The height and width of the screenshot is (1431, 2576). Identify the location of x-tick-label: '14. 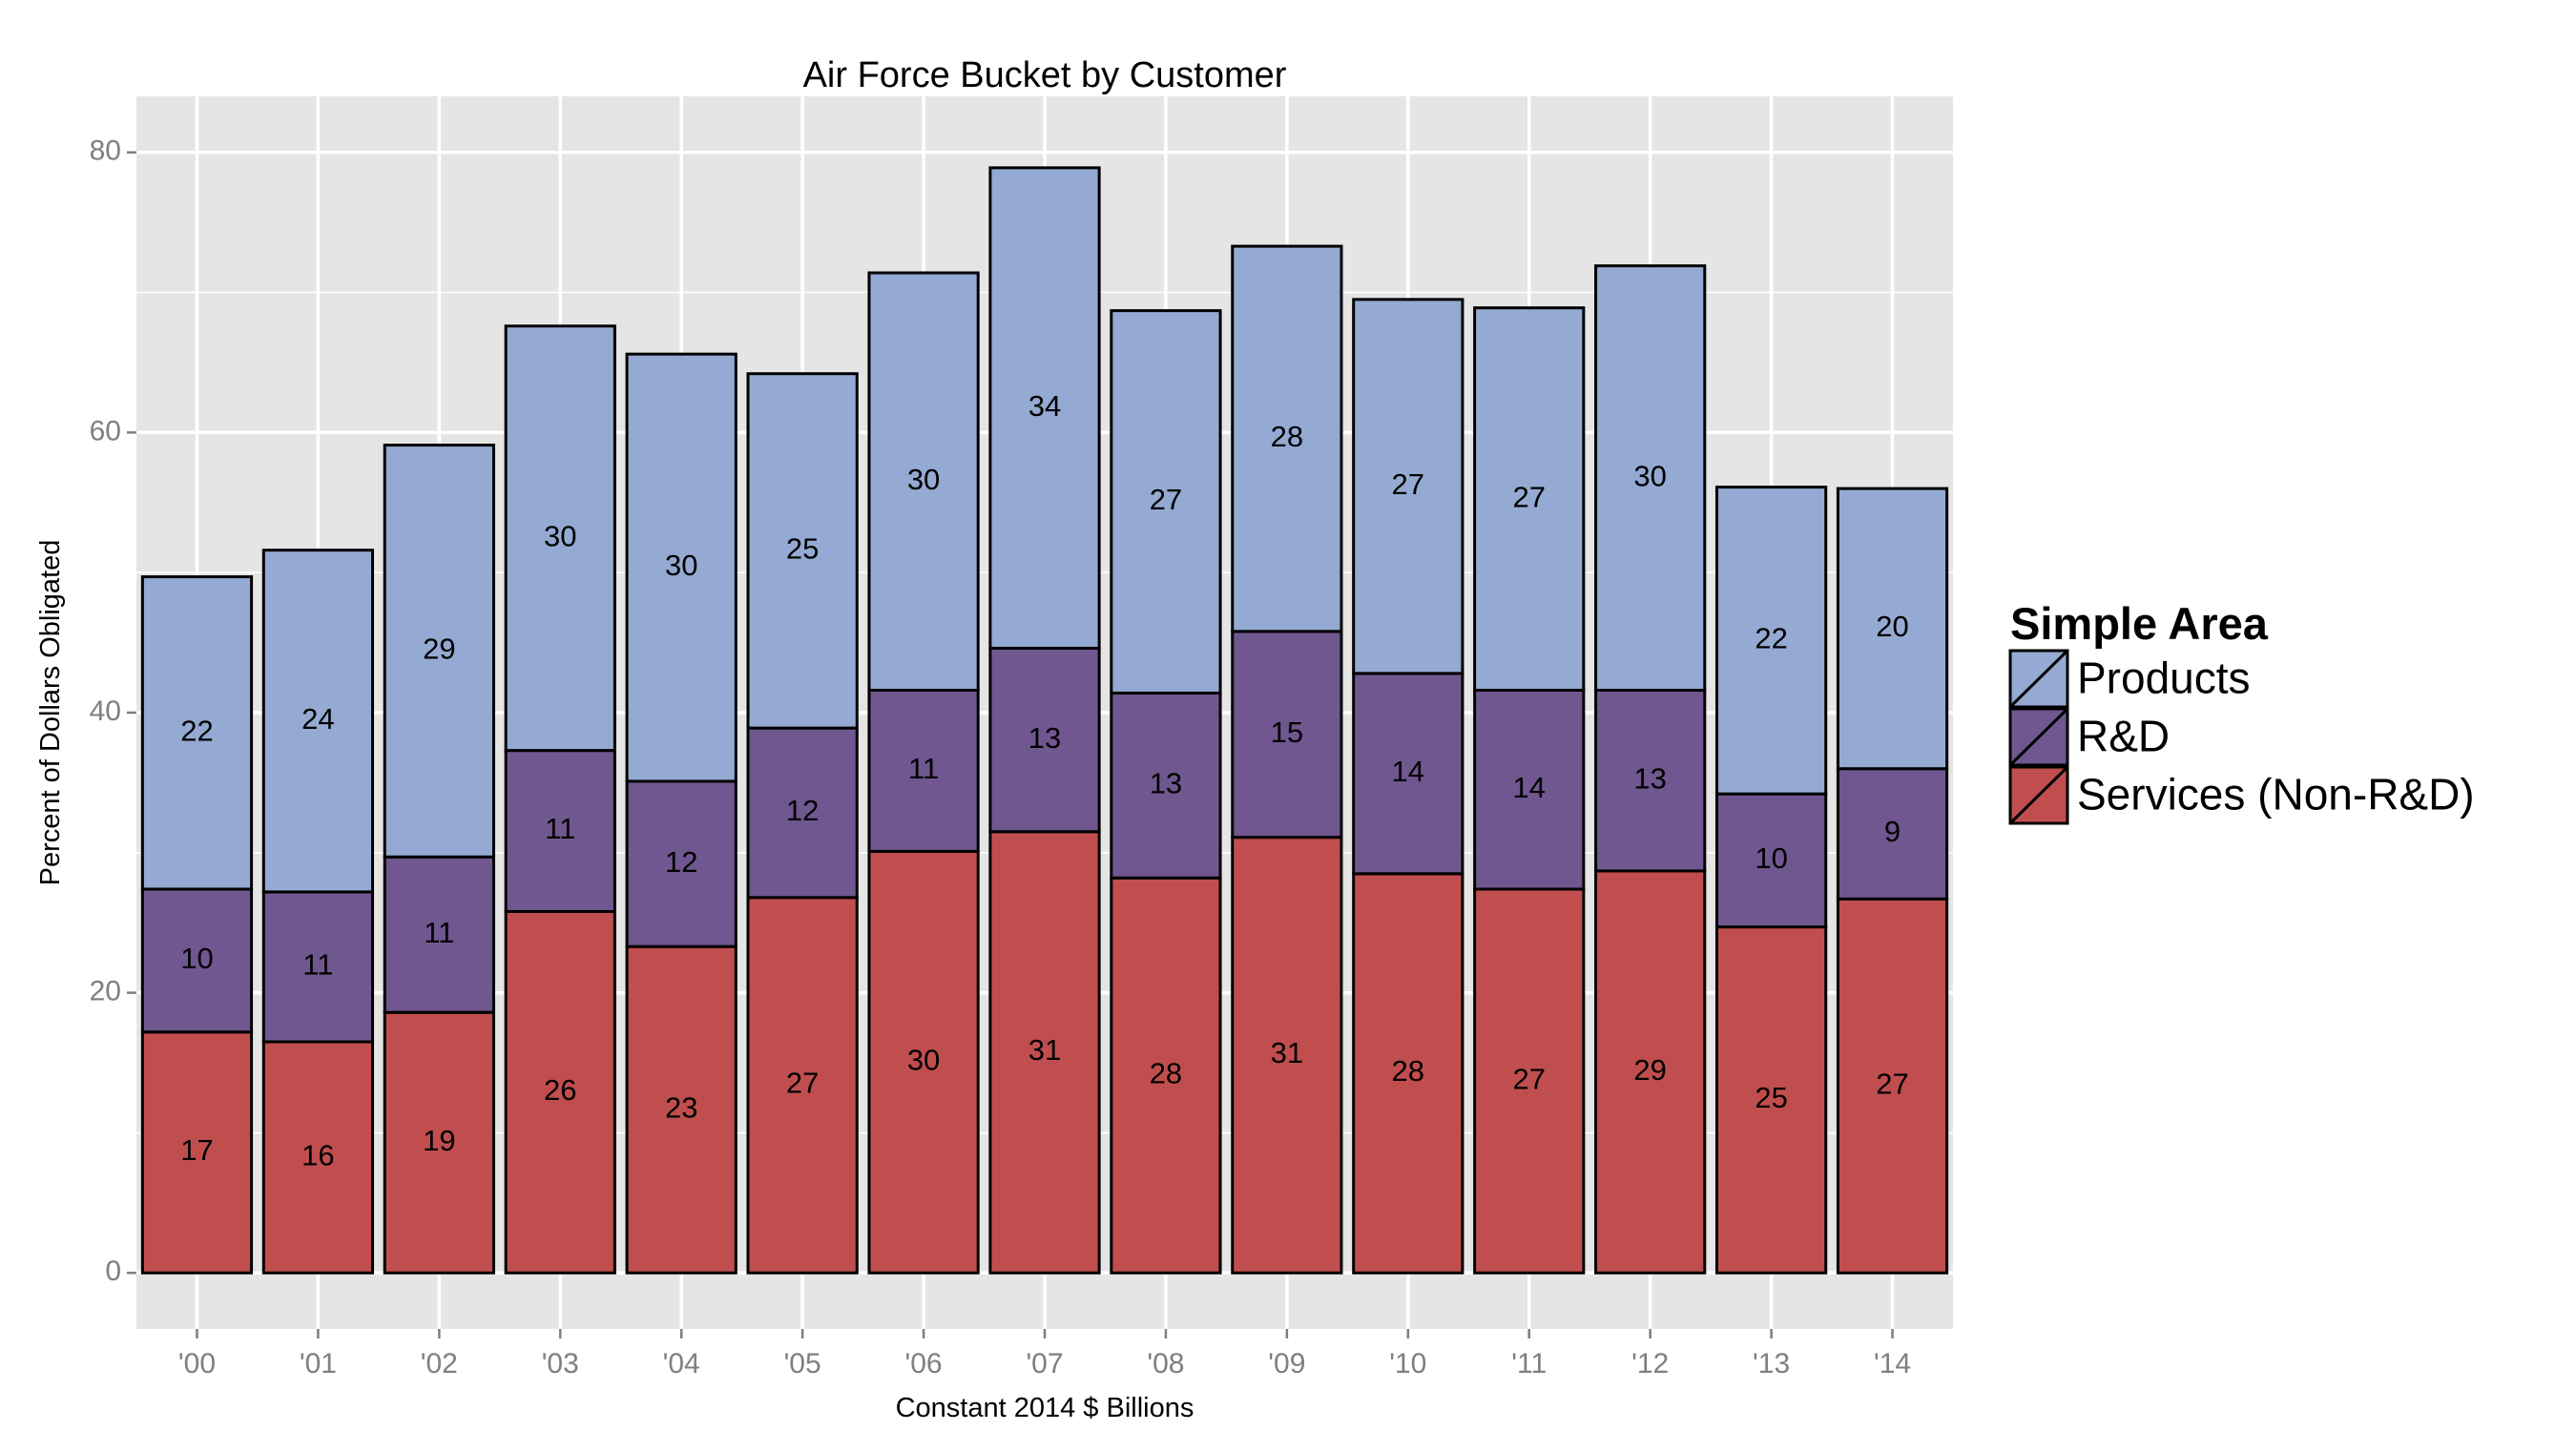
(1892, 1364).